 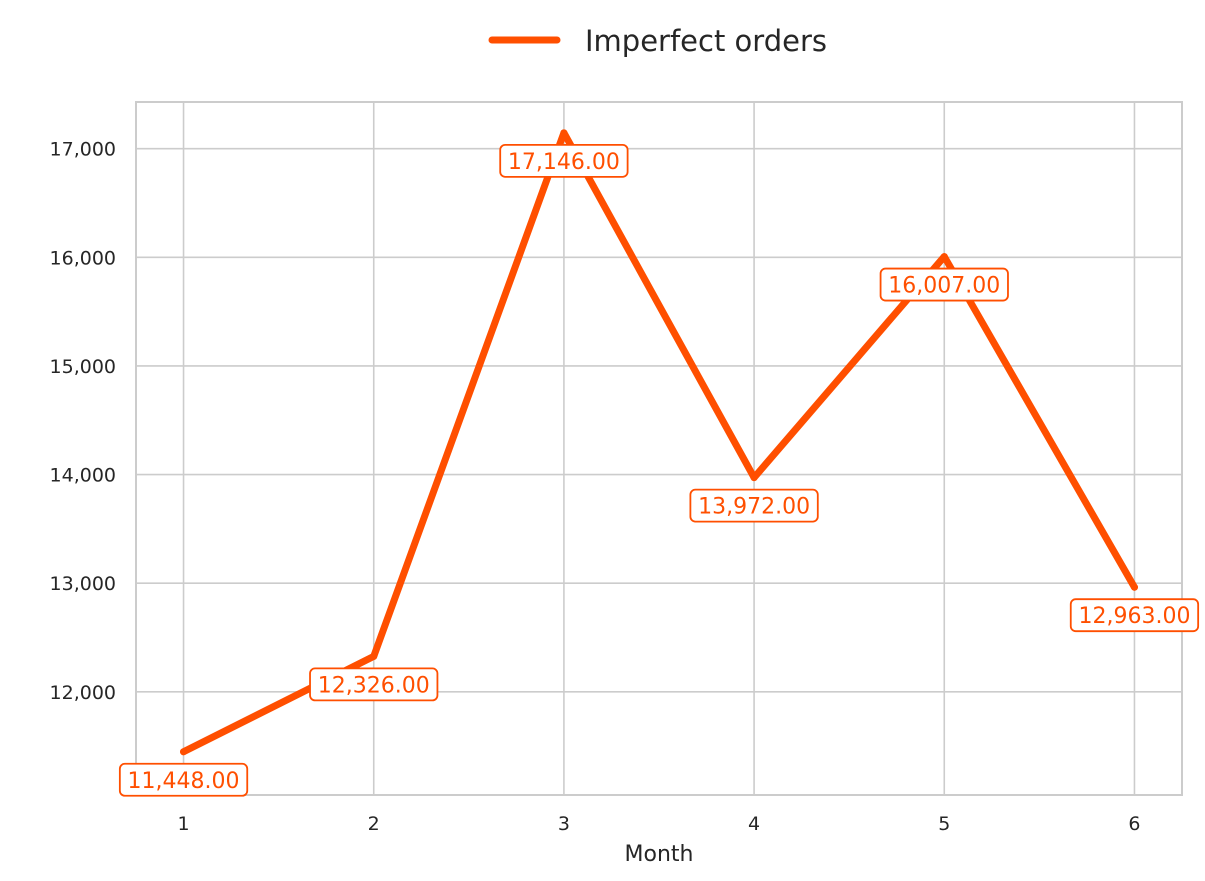 What do you see at coordinates (374, 824) in the screenshot?
I see `x-tick-label: 2` at bounding box center [374, 824].